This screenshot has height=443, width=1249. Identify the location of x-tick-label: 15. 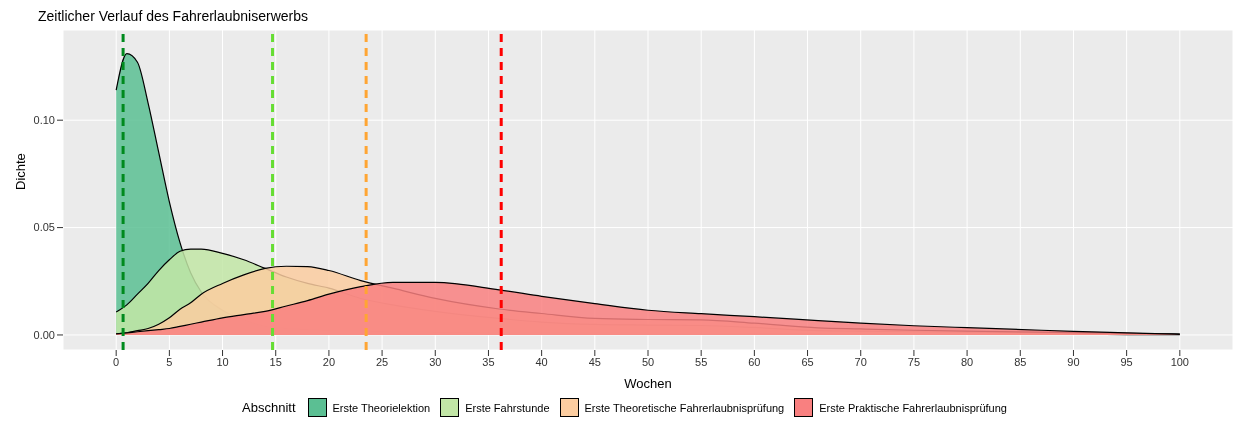
(275, 361).